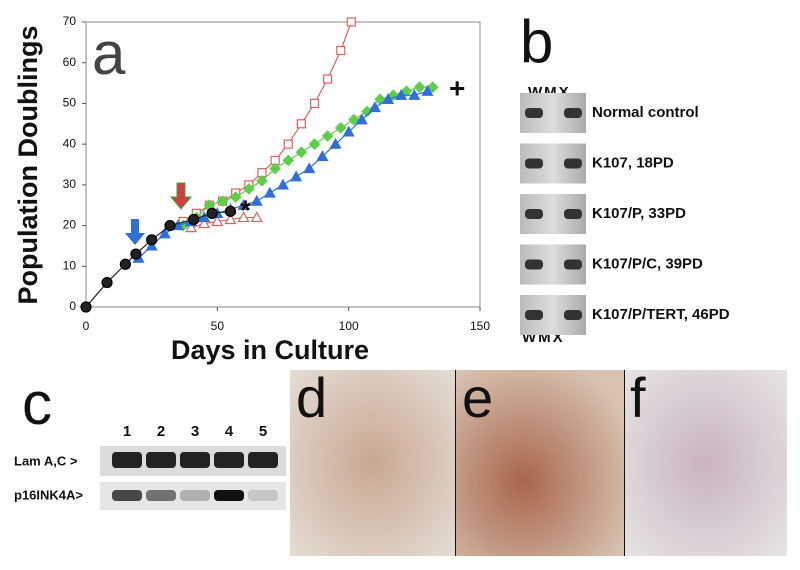 The height and width of the screenshot is (570, 800). Describe the element at coordinates (46, 460) in the screenshot. I see `row-label: Lam A,C >` at that location.